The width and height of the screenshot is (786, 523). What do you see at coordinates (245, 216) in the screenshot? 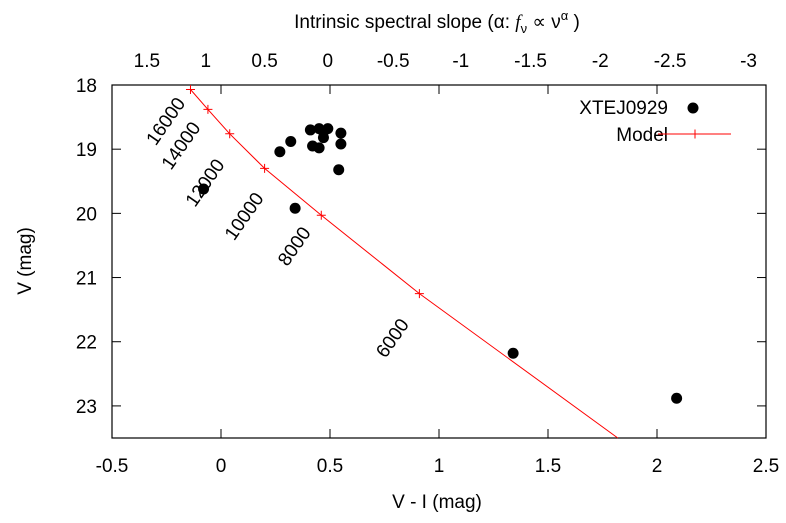
I see `temperature-label: 10000` at bounding box center [245, 216].